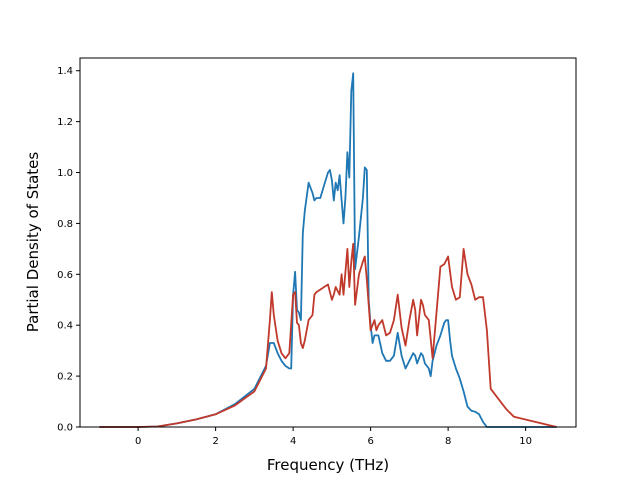 This screenshot has width=640, height=480. Describe the element at coordinates (65, 224) in the screenshot. I see `y-tick-label: 0.8` at that location.